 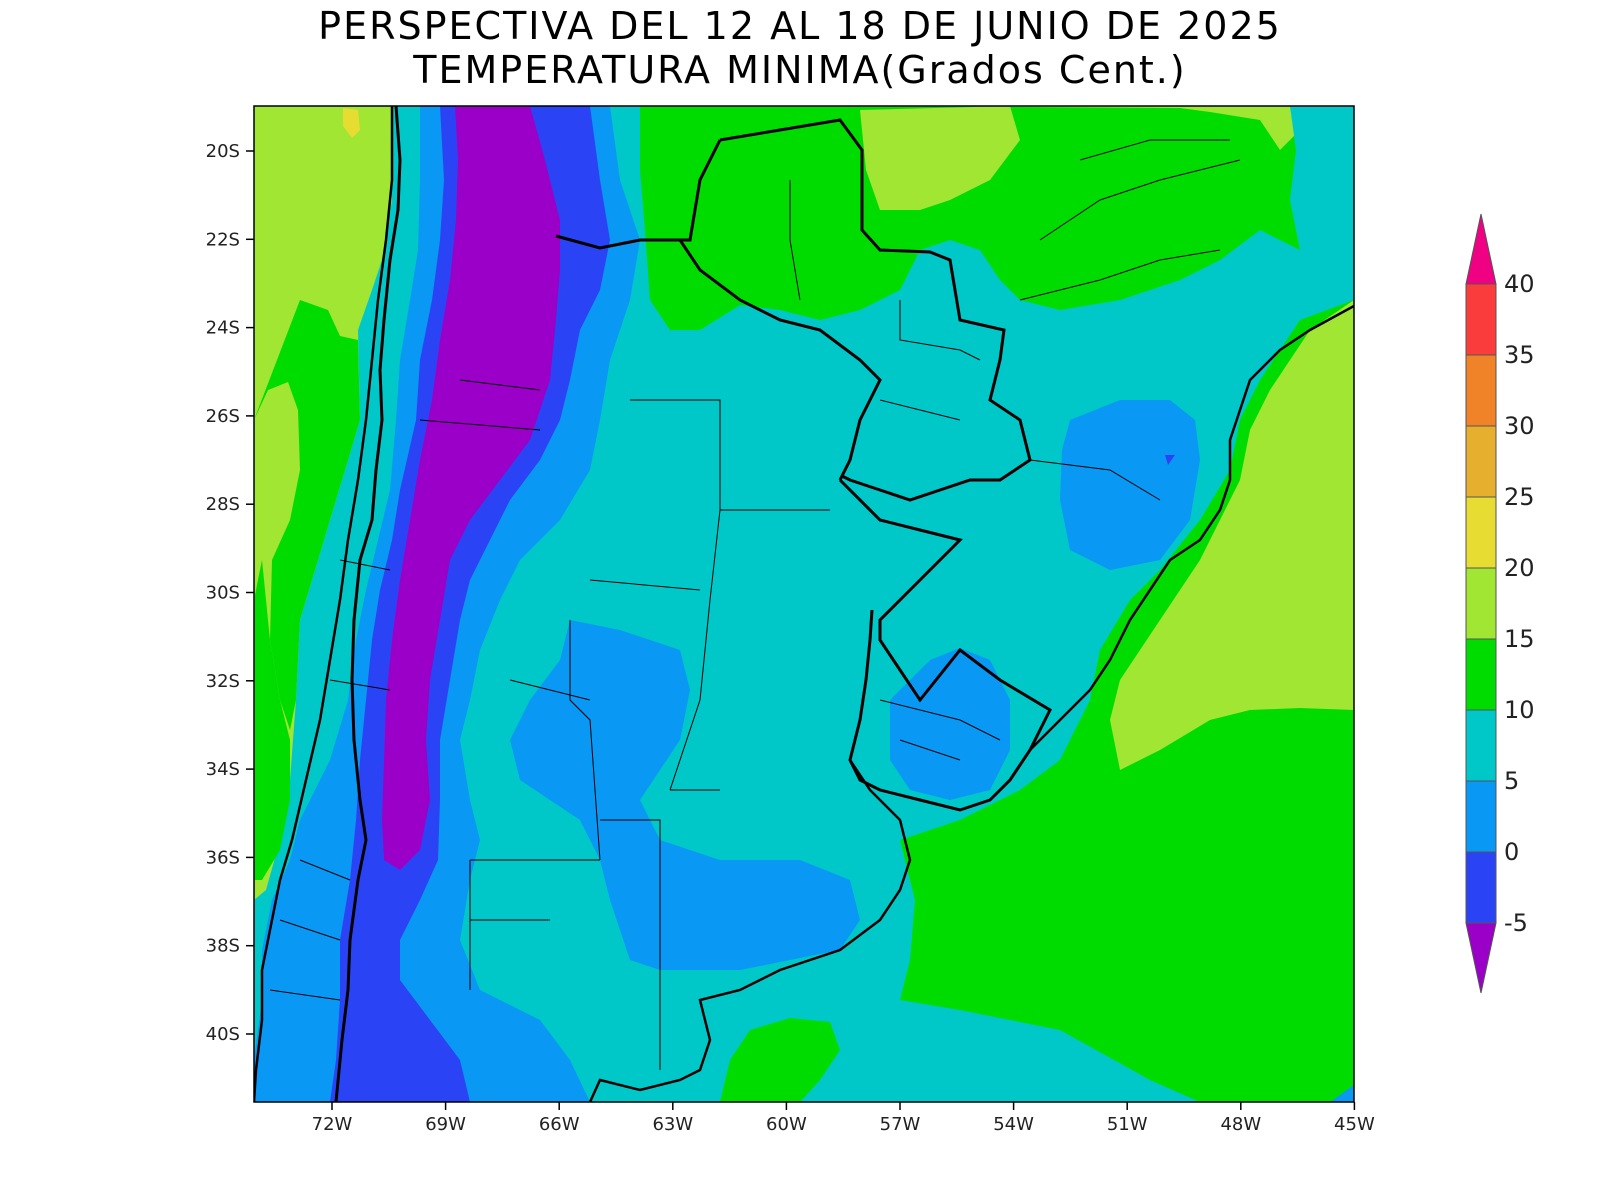 I want to click on lat-tick-label: 20S, so click(x=223, y=151).